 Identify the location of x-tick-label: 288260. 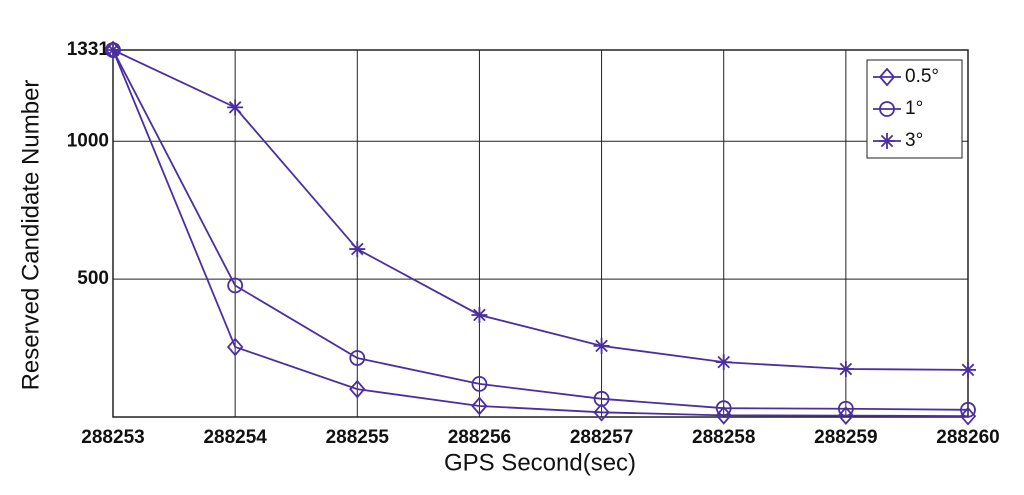
(967, 437).